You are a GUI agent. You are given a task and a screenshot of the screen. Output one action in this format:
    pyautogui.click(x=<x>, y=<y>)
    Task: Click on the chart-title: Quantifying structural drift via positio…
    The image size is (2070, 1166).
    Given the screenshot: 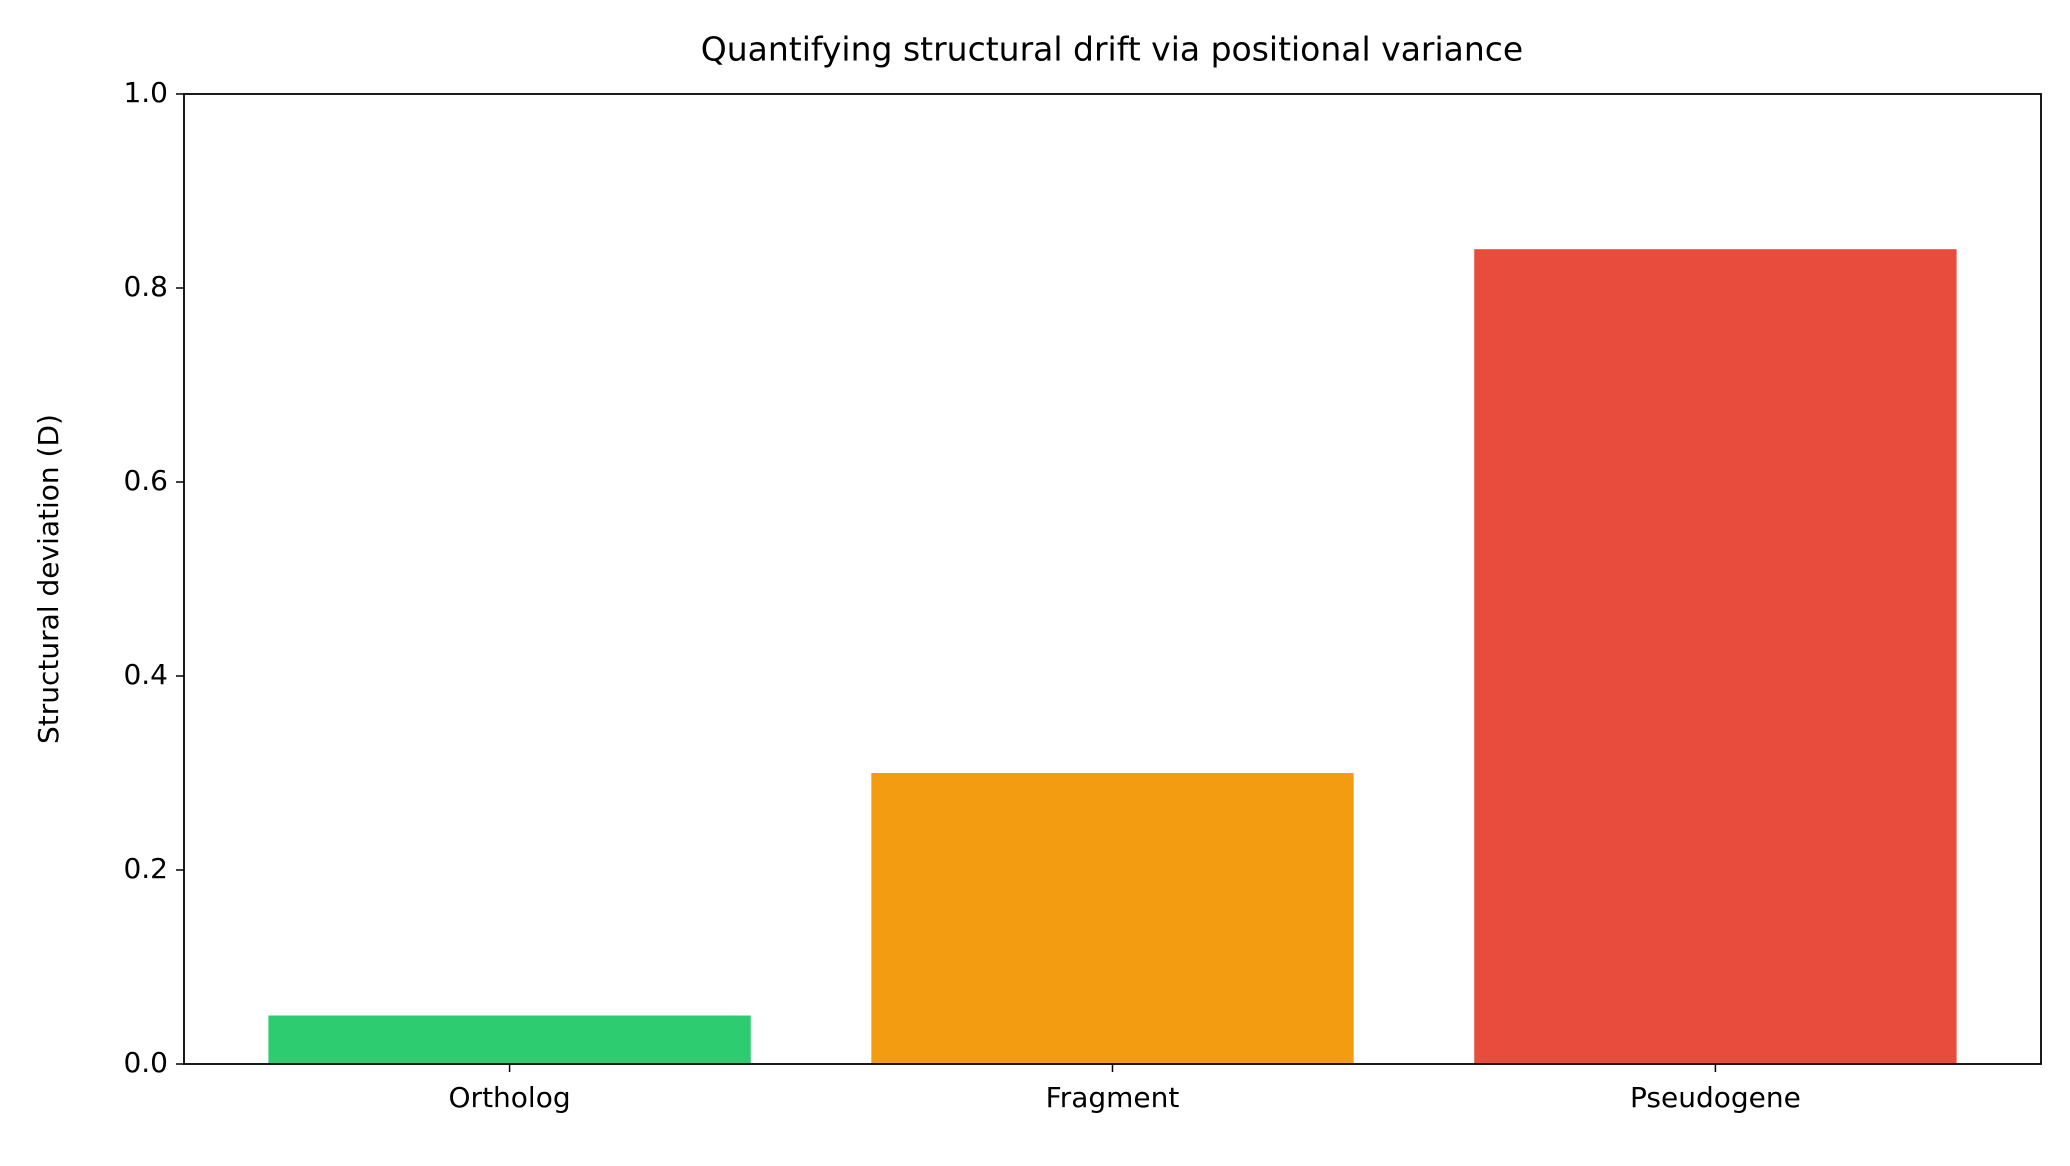 What is the action you would take?
    pyautogui.click(x=1112, y=49)
    